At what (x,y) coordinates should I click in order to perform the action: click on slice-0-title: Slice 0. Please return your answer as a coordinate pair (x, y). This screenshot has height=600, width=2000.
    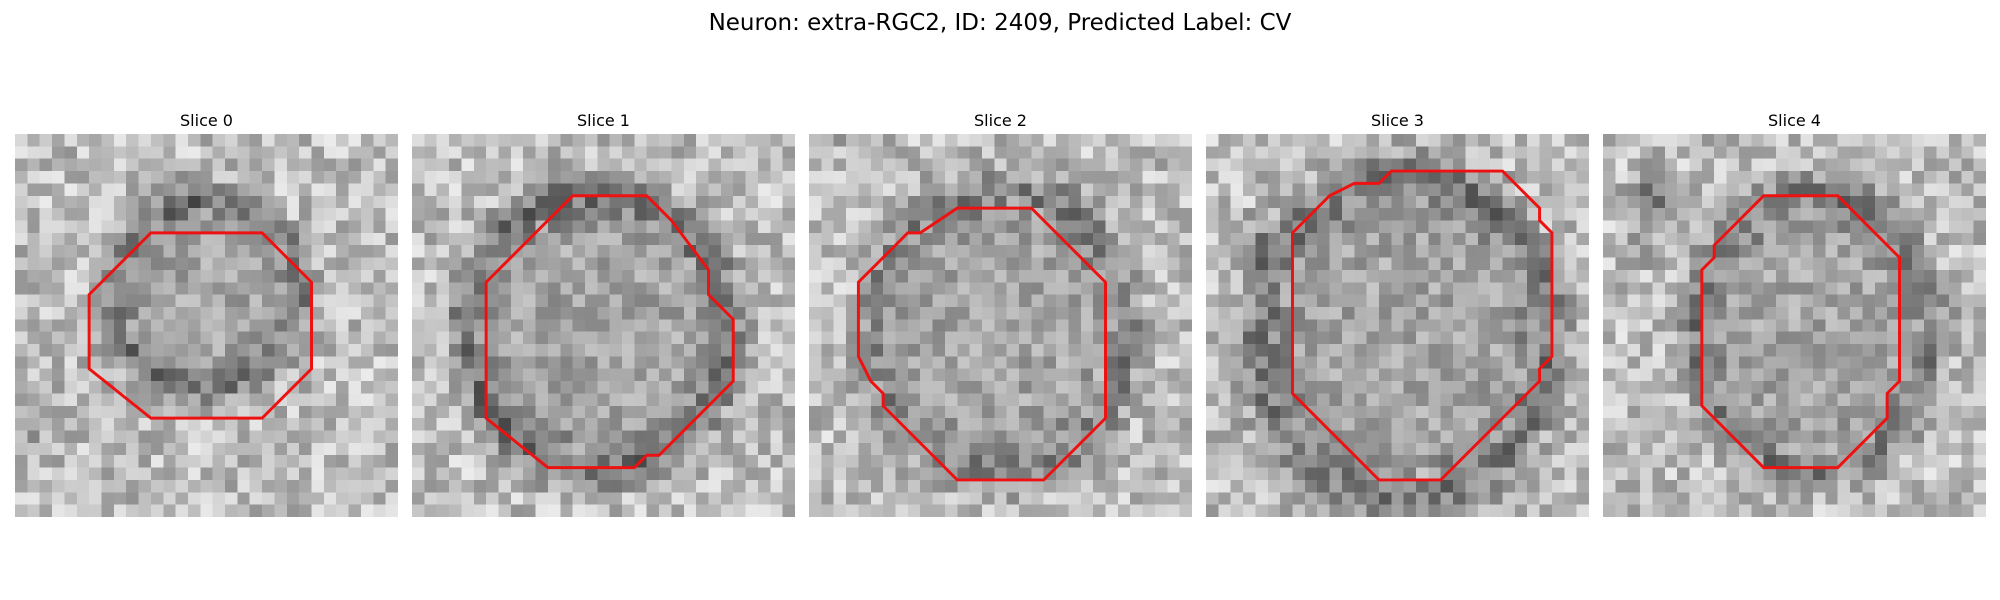
    Looking at the image, I should click on (206, 120).